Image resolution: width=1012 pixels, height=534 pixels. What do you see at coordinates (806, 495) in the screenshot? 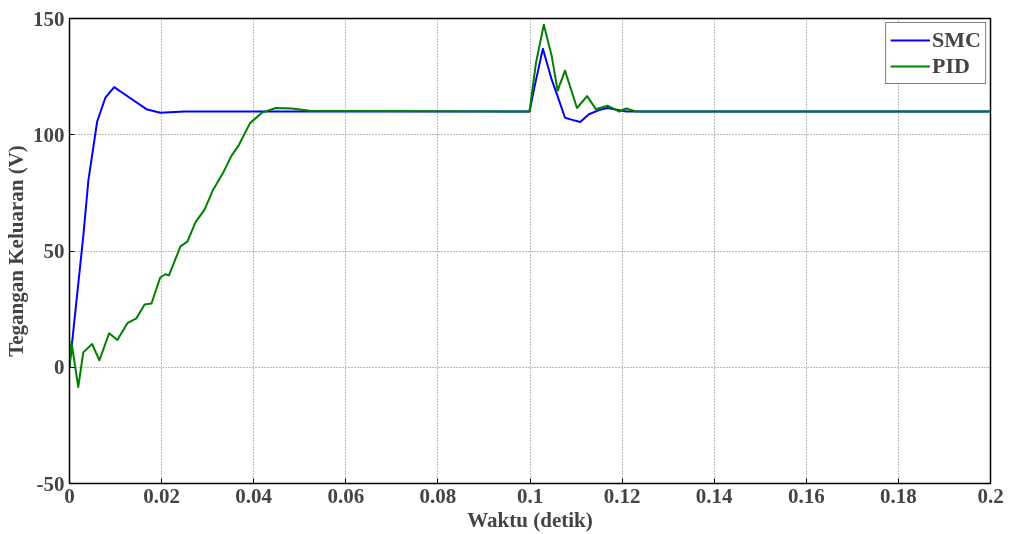
I see `x-tick-label: 0.16` at bounding box center [806, 495].